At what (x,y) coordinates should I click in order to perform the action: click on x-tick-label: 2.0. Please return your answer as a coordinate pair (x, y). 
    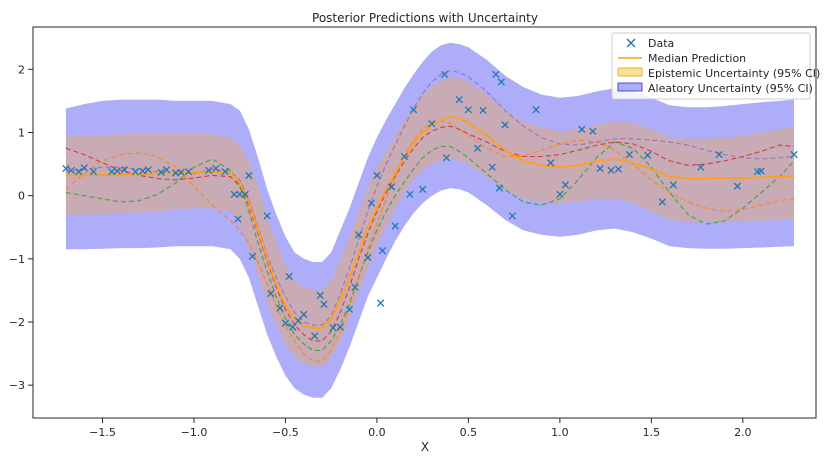
    Looking at the image, I should click on (743, 432).